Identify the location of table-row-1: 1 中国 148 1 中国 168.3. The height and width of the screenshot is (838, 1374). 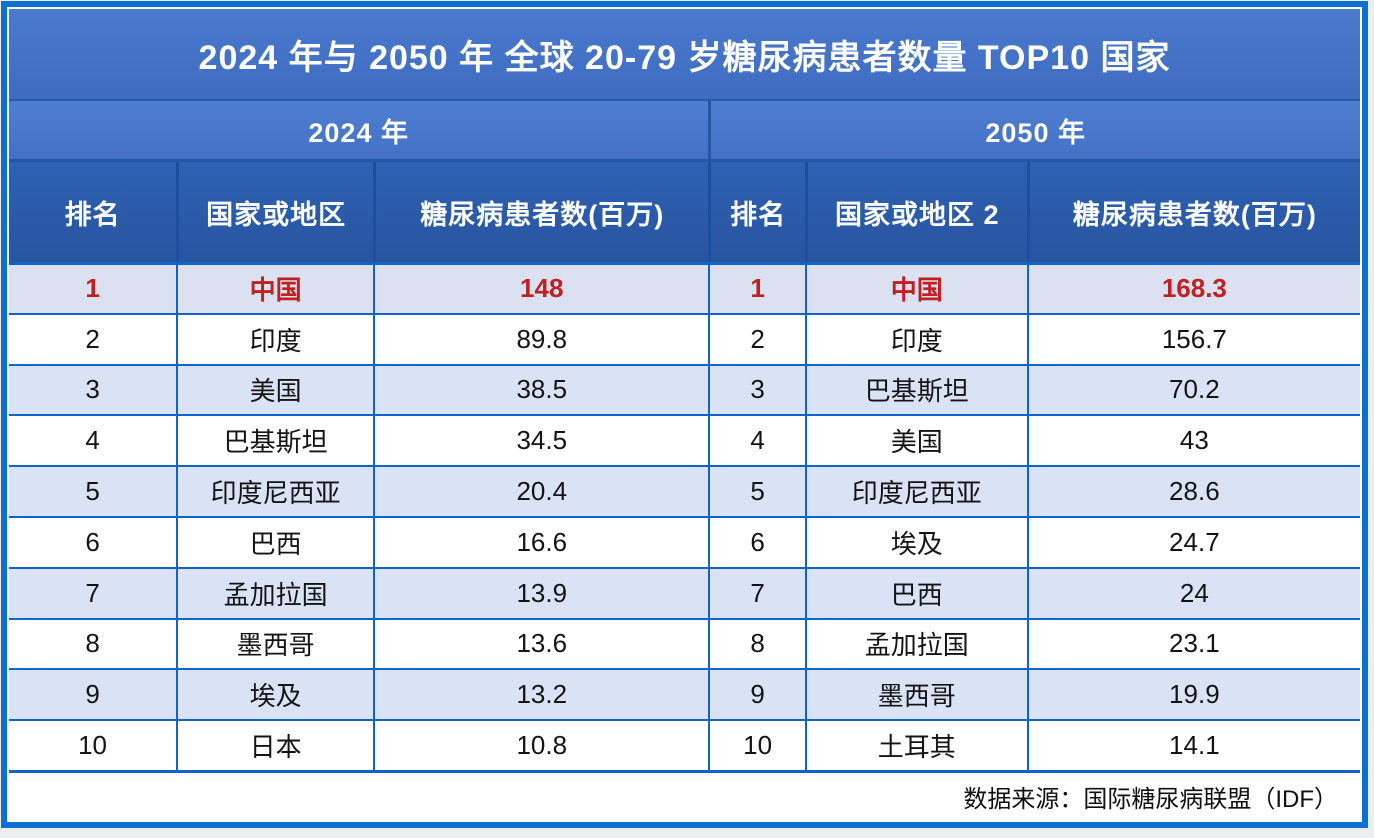
(684, 287).